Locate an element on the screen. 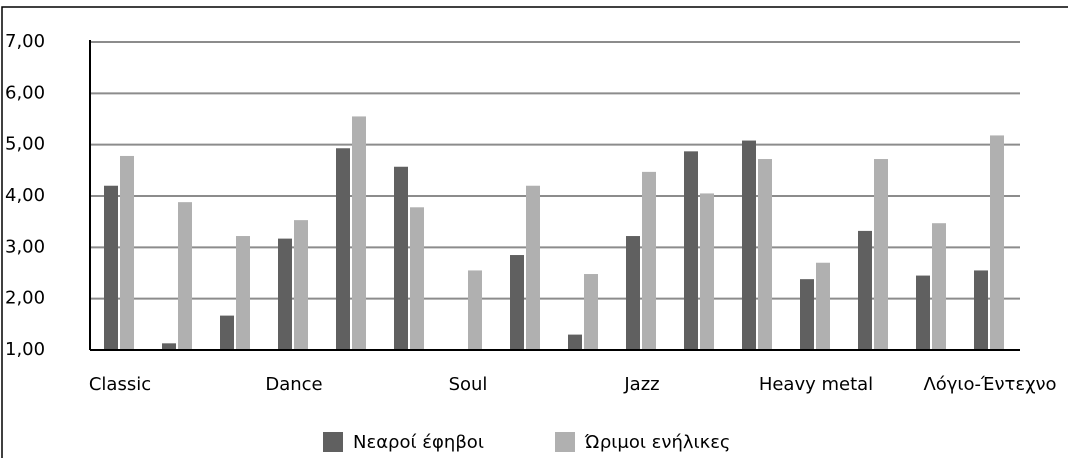  y-tick-label: 5,00 is located at coordinates (25, 144).